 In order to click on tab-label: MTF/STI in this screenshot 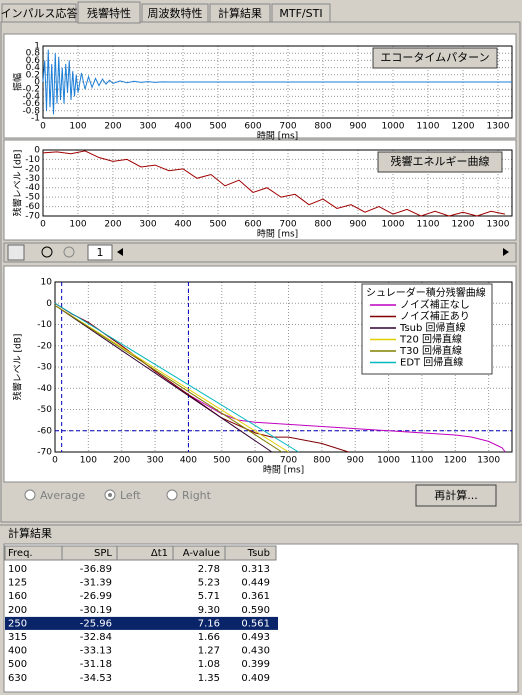, I will do `click(300, 13)`.